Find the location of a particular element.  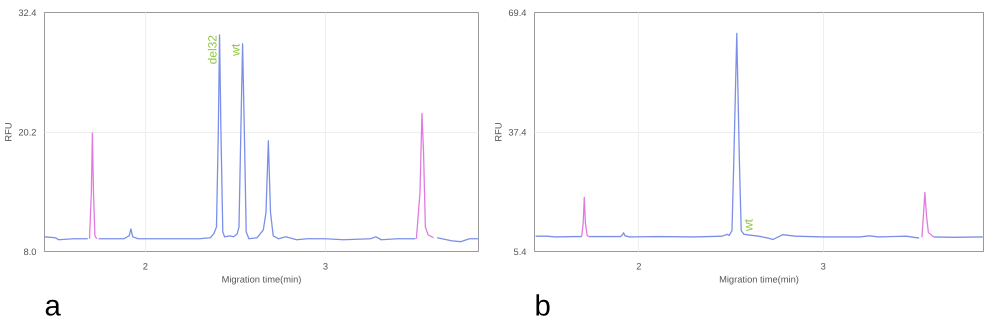

text: a is located at coordinates (53, 306).